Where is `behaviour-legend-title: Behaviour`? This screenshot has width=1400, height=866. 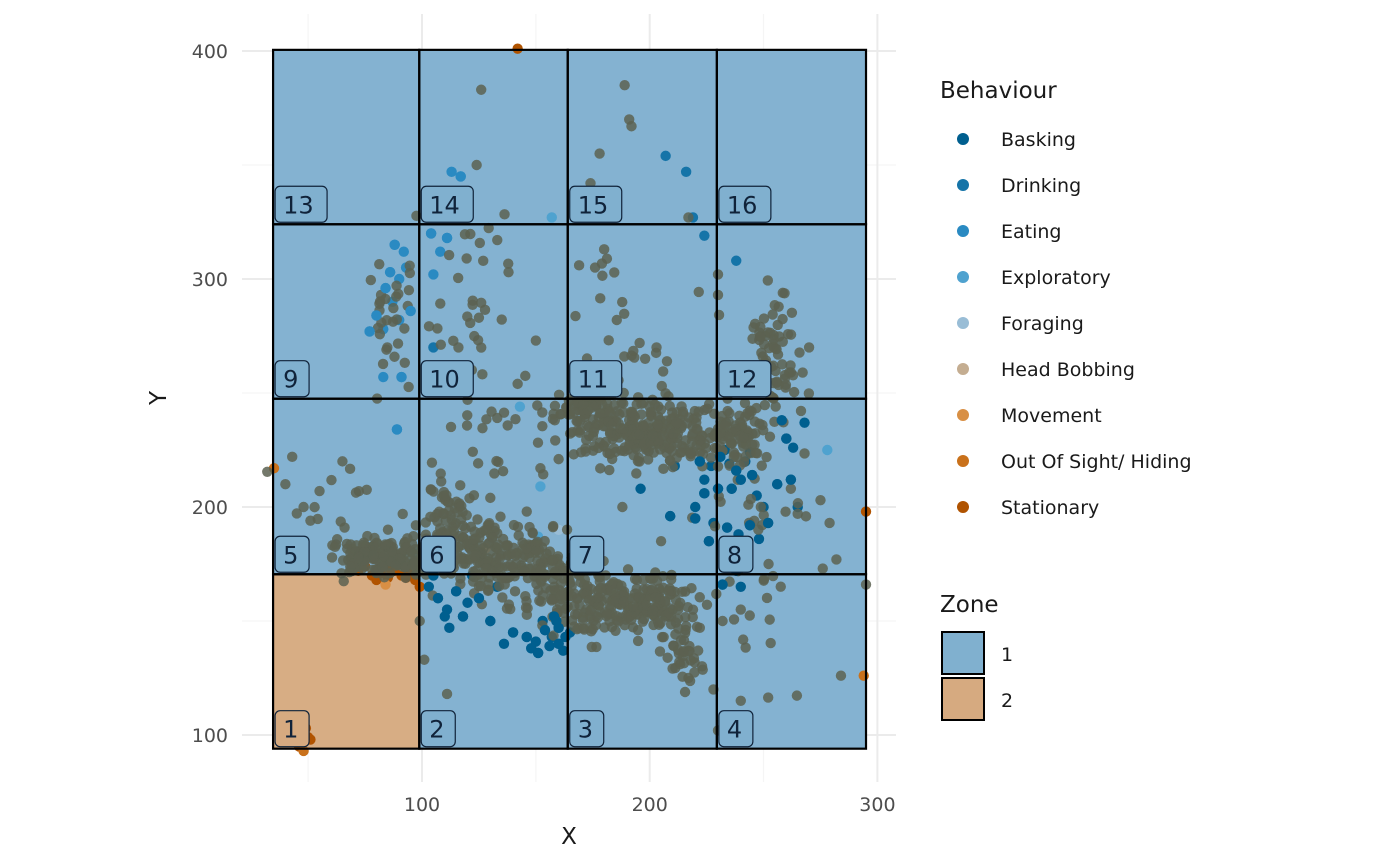
behaviour-legend-title: Behaviour is located at coordinates (998, 91).